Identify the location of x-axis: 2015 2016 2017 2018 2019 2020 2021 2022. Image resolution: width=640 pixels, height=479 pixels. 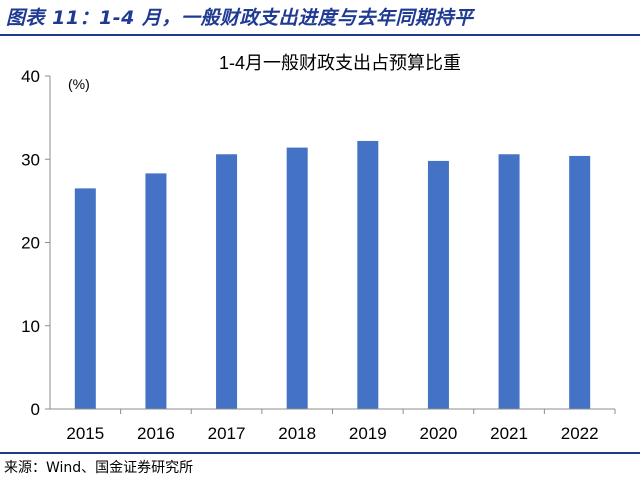
(333, 425).